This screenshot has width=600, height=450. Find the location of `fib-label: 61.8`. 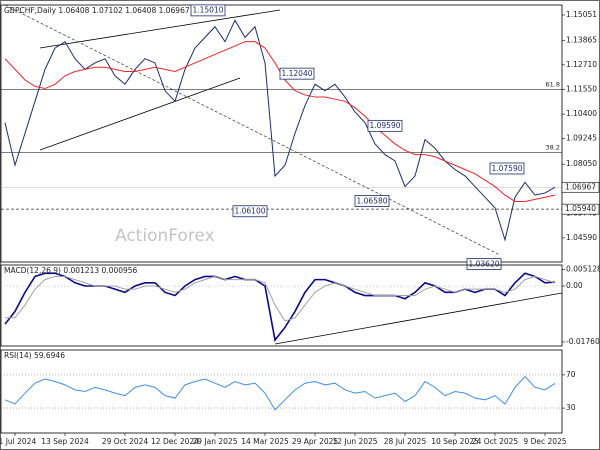

fib-label: 61.8 is located at coordinates (553, 85).